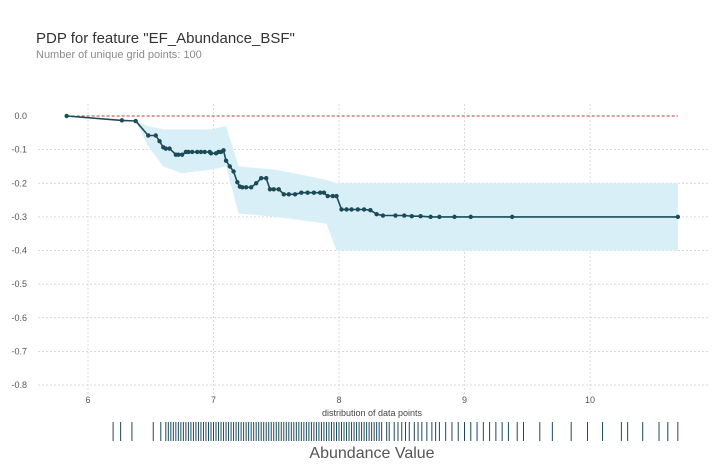 This screenshot has width=713, height=468. Describe the element at coordinates (464, 400) in the screenshot. I see `x-tick-label: 9` at that location.